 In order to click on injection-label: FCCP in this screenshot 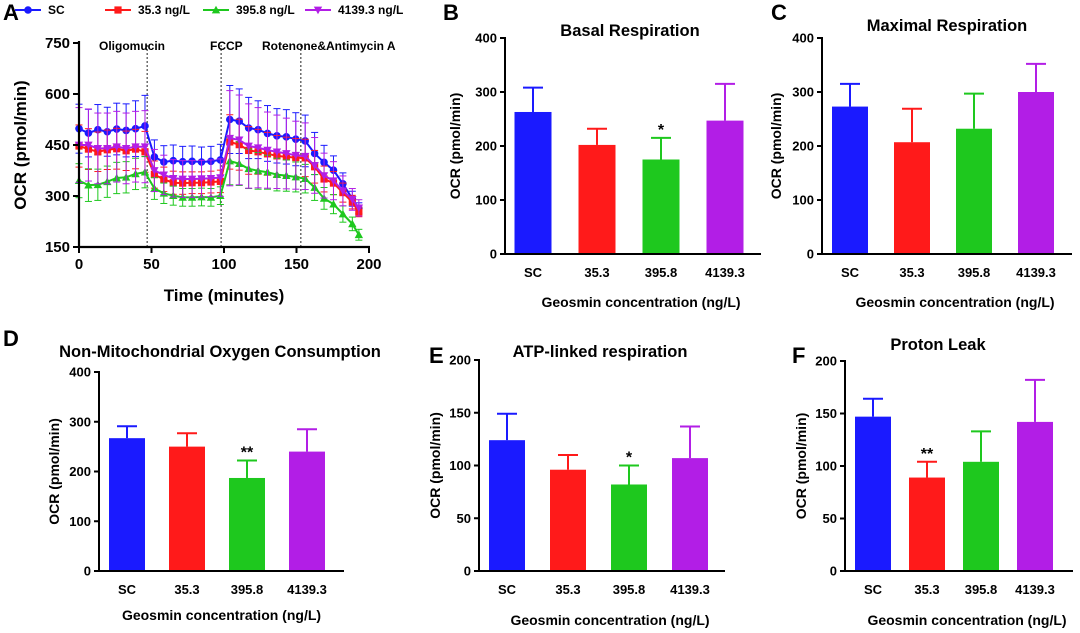, I will do `click(226, 46)`.